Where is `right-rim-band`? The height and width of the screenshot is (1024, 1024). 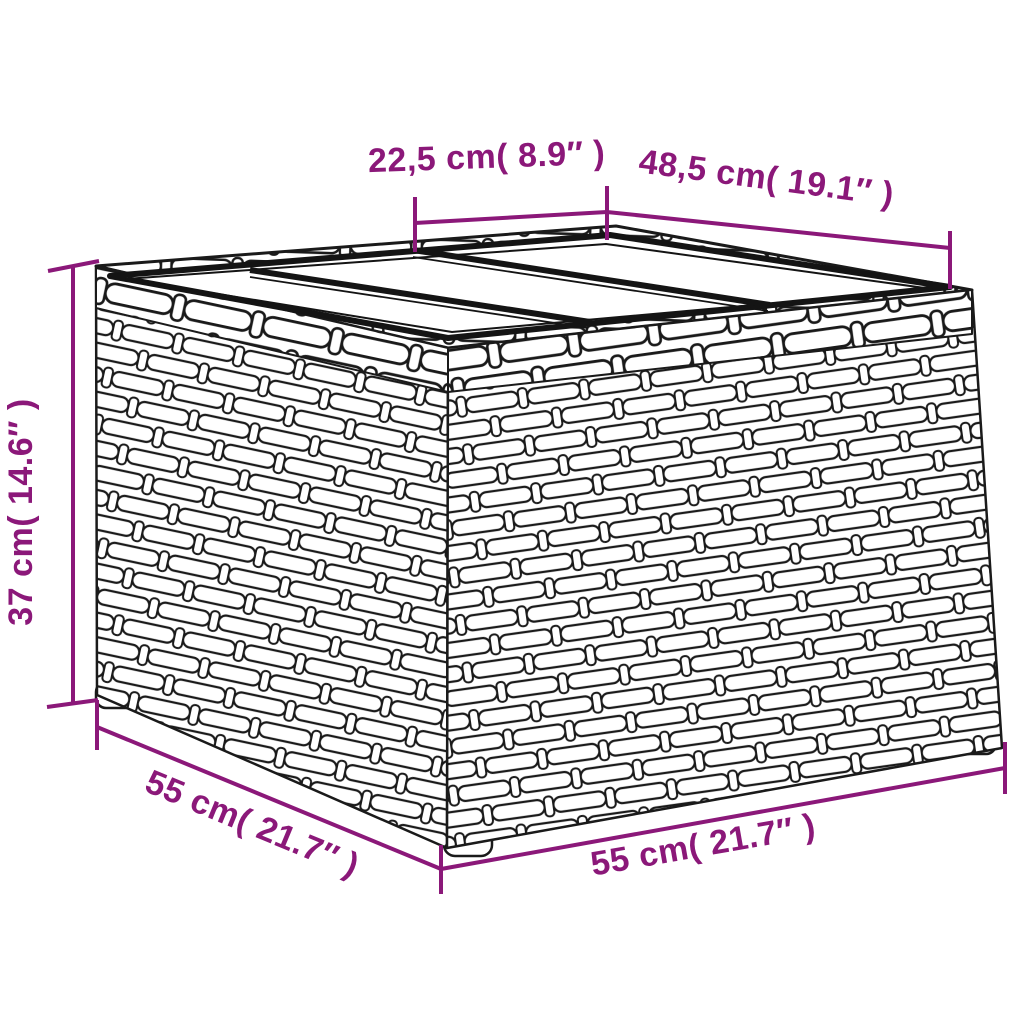
right-rim-band is located at coordinates (710, 341).